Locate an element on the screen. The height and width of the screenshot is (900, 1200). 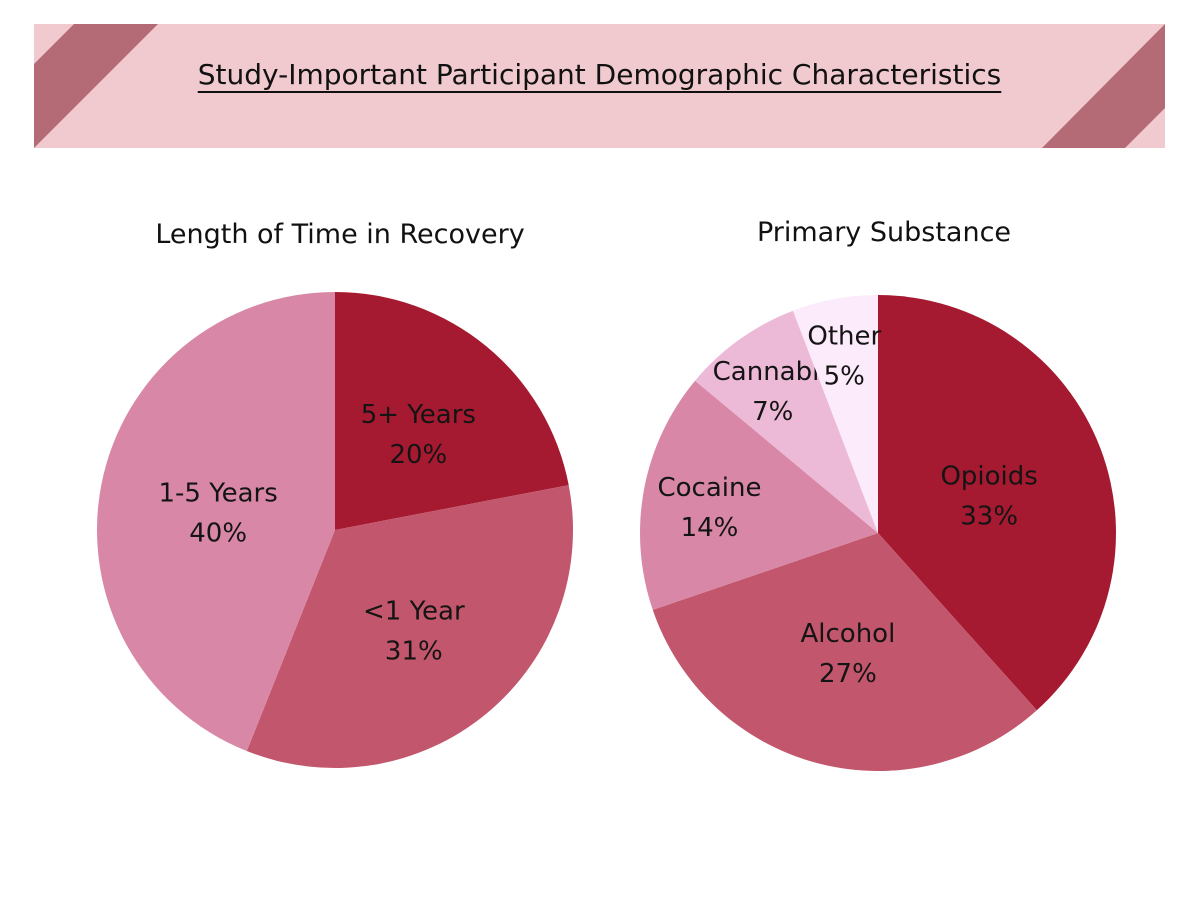
chart-title-recovery: Length of Time in Recovery is located at coordinates (340, 234).